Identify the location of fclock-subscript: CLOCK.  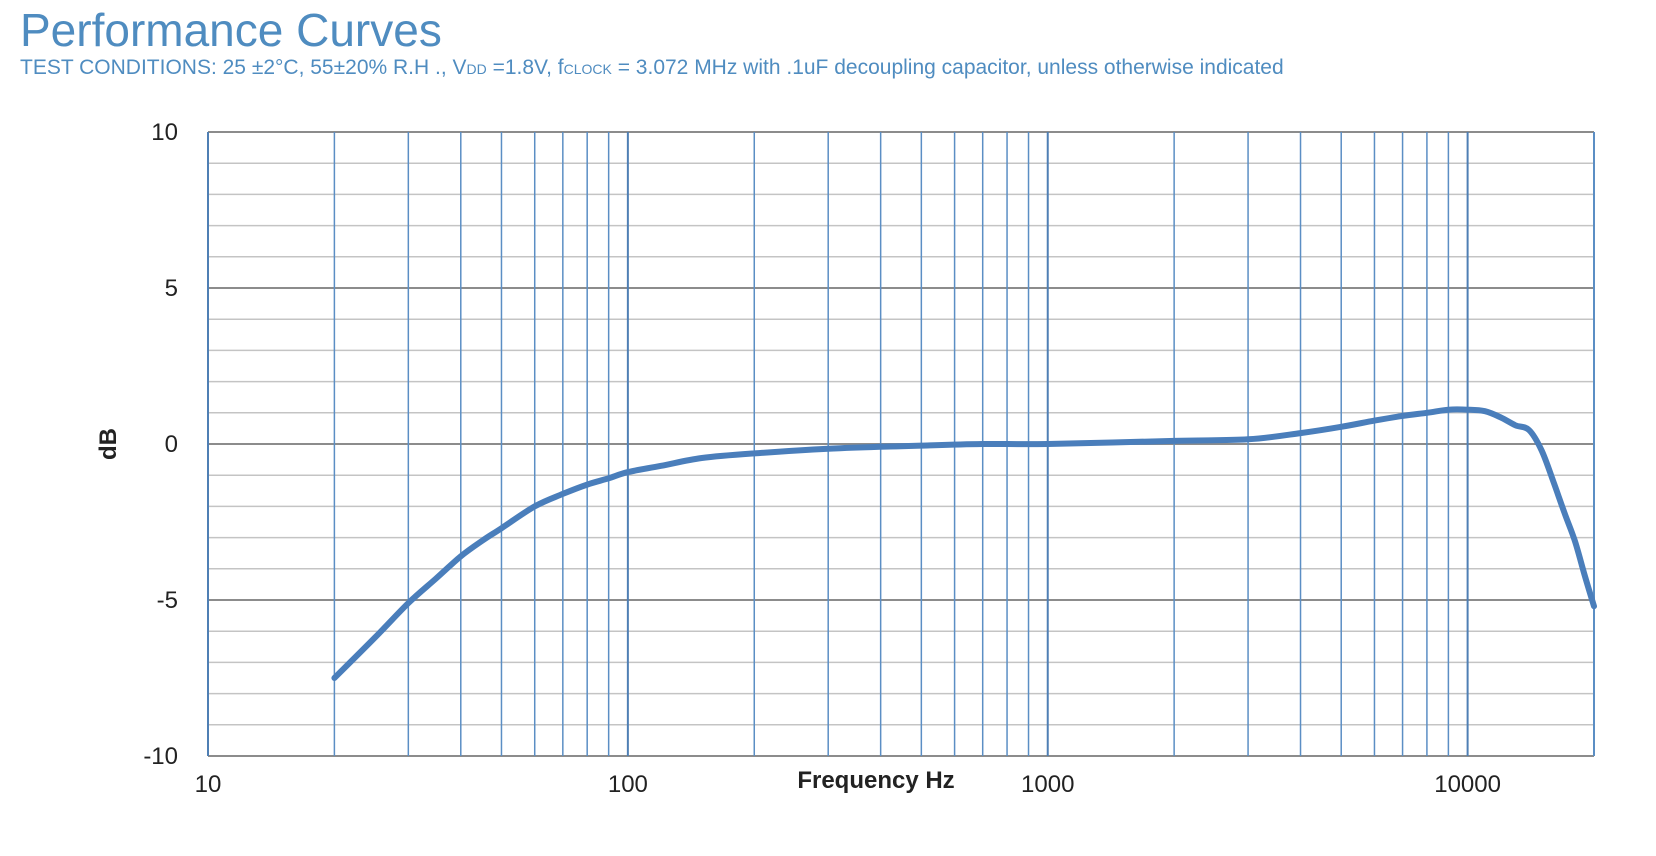
(587, 69).